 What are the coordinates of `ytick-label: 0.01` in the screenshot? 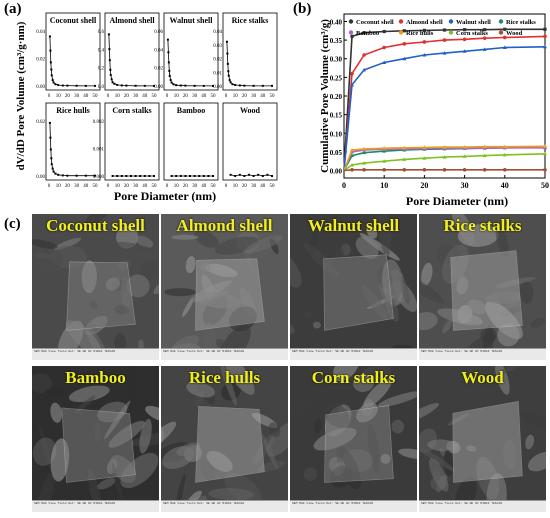 It's located at (217, 73).